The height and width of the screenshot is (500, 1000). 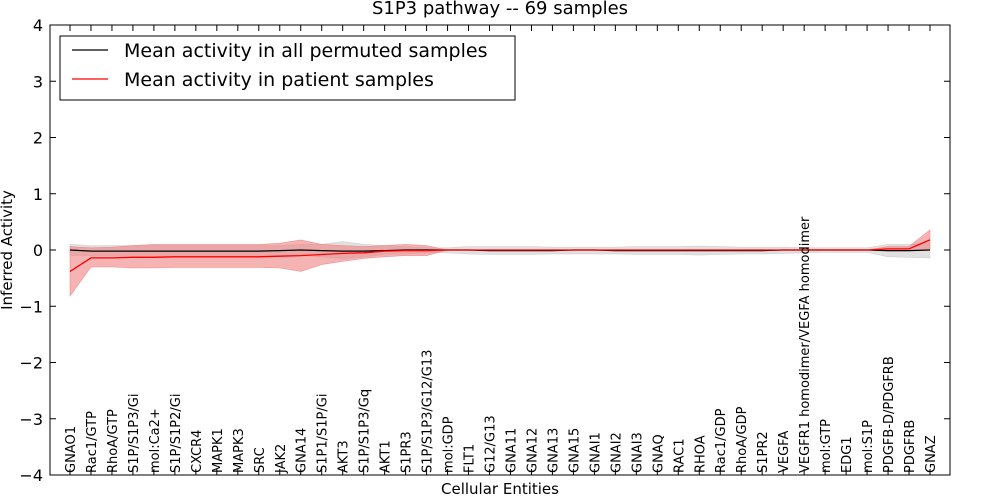 I want to click on x-tick-label: G12/G13, so click(x=491, y=444).